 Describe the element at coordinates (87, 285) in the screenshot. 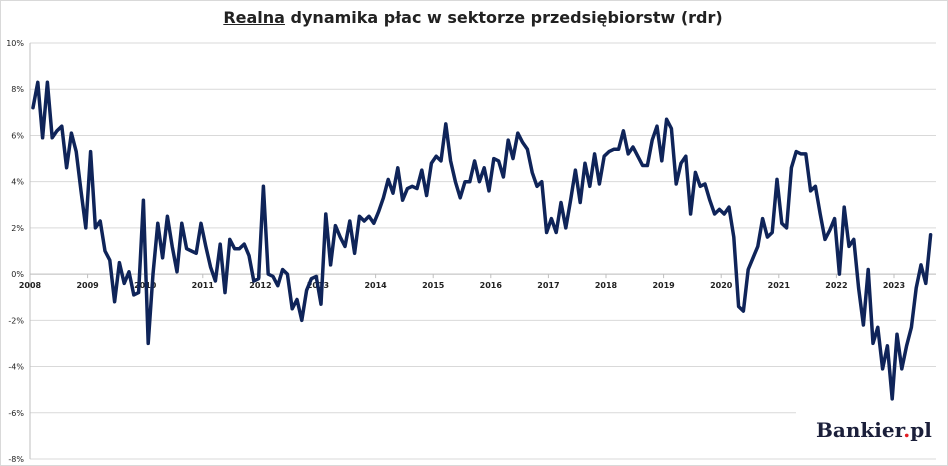

I see `x-tick-label: 2009` at that location.